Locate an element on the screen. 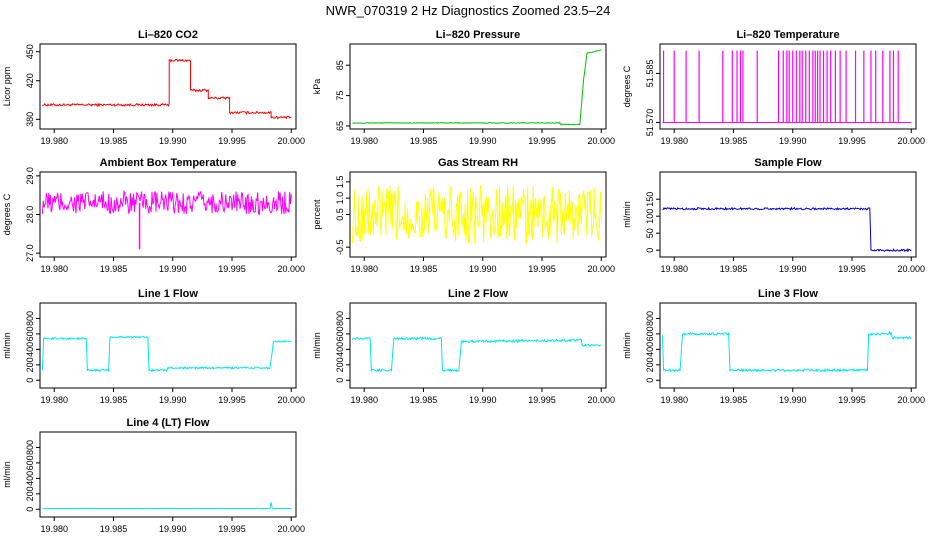 This screenshot has width=936, height=540. chart-title: Gas Stream RH is located at coordinates (478, 163).